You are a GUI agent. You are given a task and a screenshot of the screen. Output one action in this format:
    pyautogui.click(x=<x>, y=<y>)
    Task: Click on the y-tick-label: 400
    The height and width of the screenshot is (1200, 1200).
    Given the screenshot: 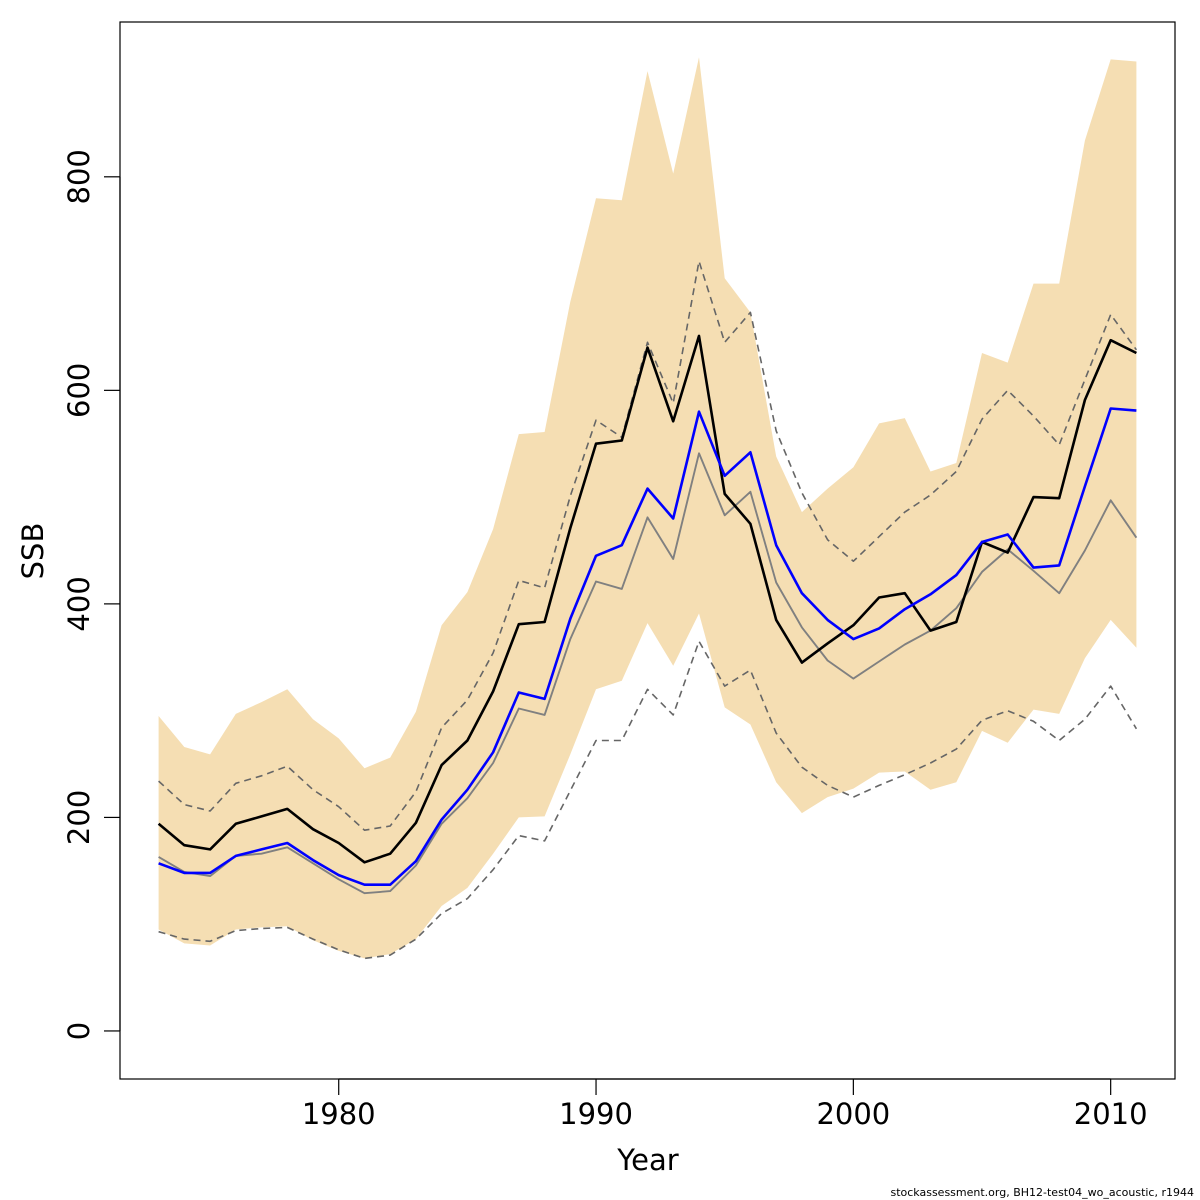 What is the action you would take?
    pyautogui.click(x=79, y=603)
    